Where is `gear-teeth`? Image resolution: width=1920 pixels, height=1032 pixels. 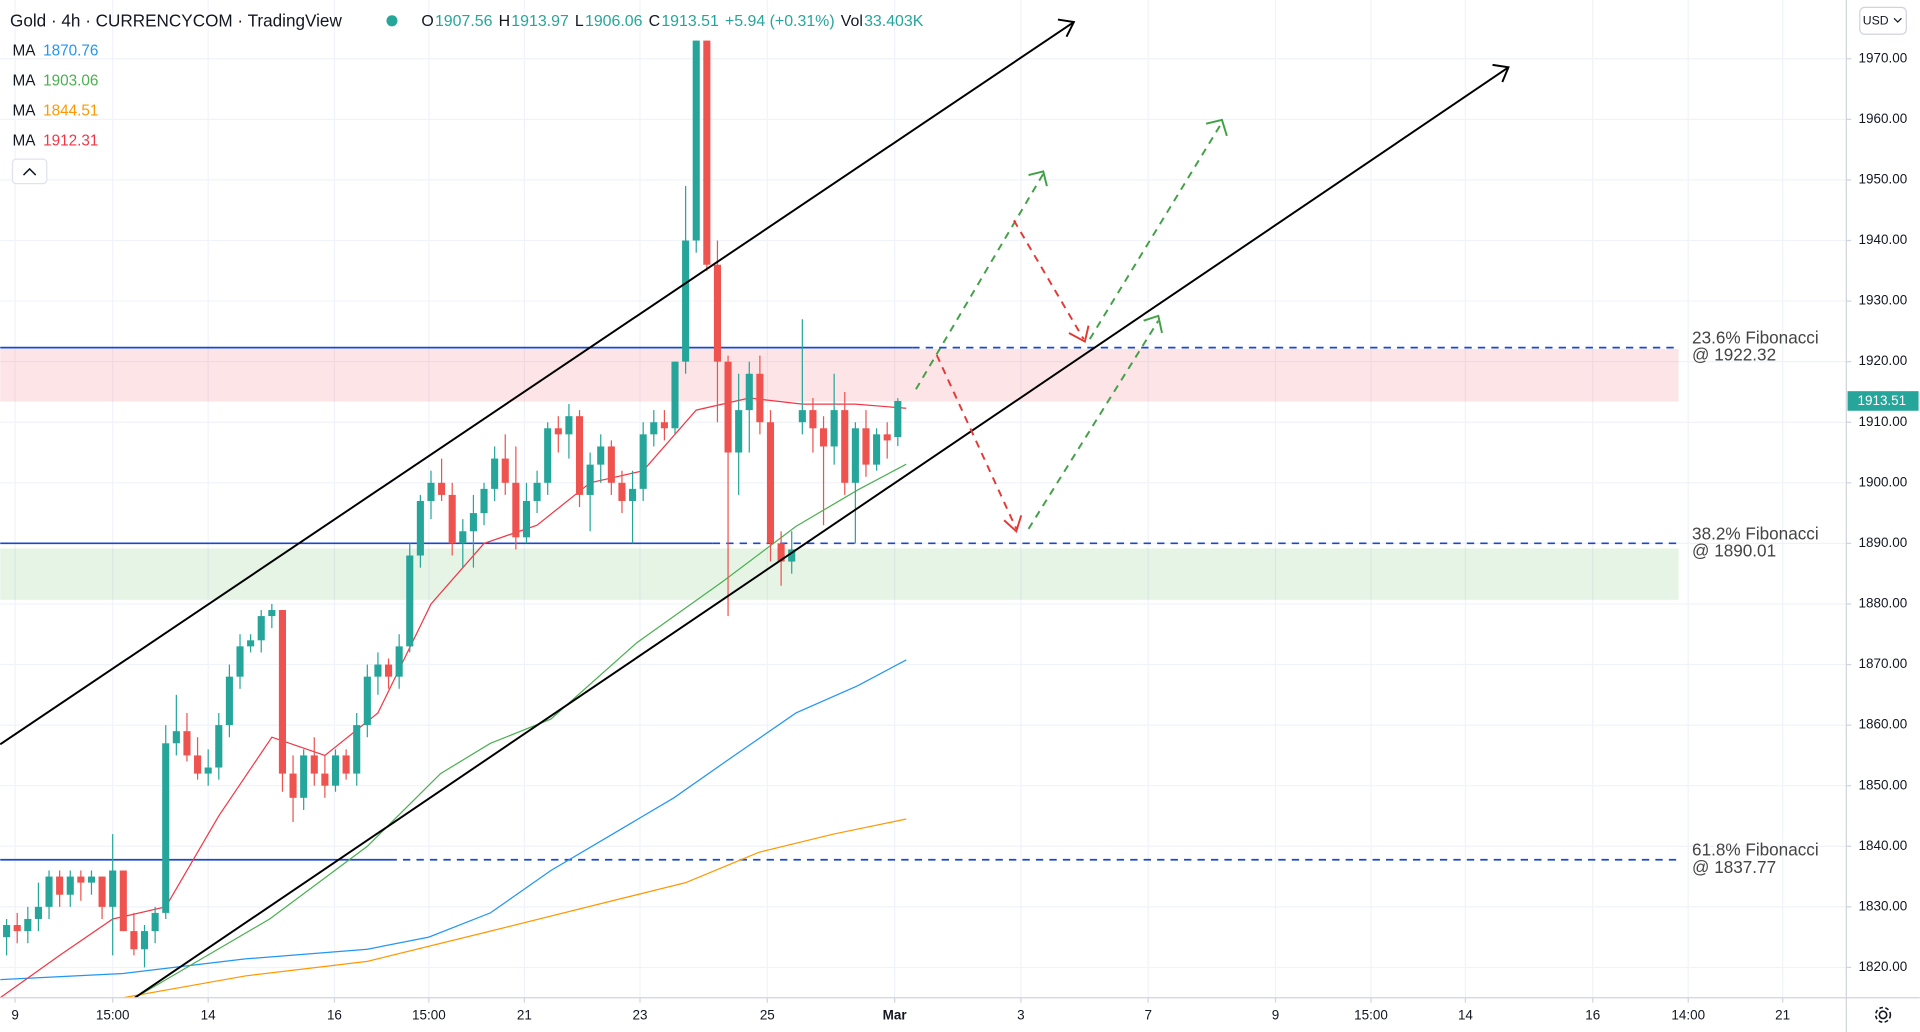 gear-teeth is located at coordinates (1883, 1015).